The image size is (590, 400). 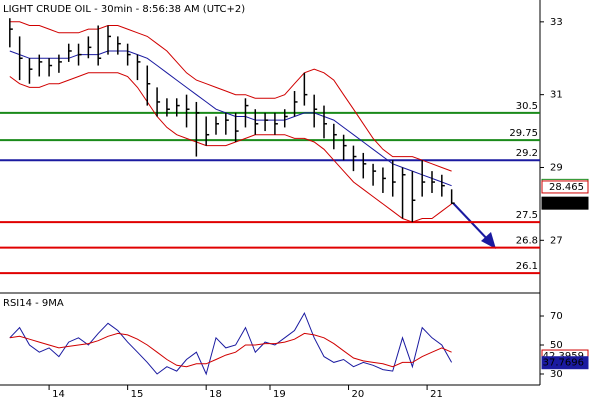 What do you see at coordinates (523, 133) in the screenshot?
I see `level-label: 29.75` at bounding box center [523, 133].